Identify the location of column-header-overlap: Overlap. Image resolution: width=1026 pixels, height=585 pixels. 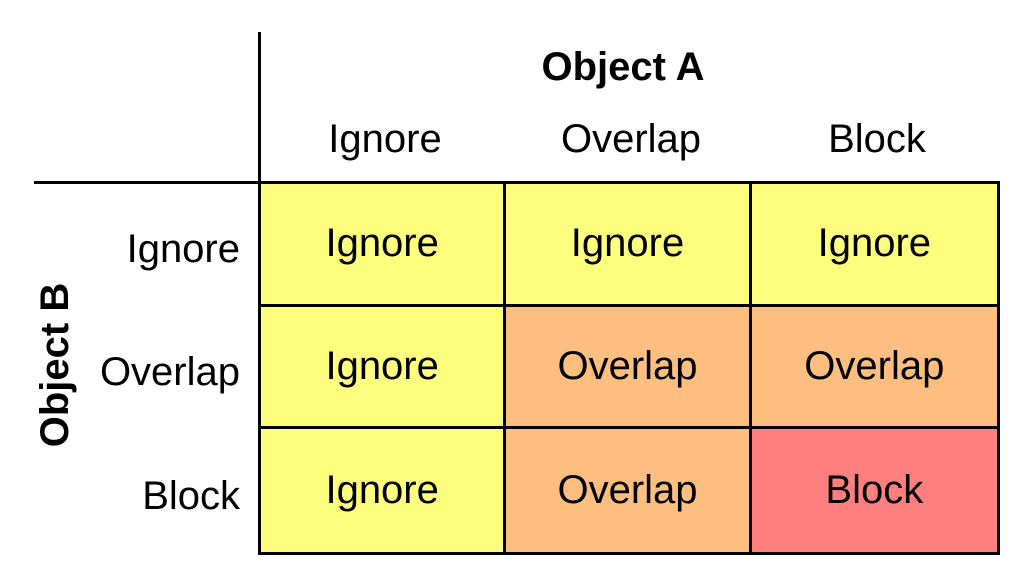
(631, 139).